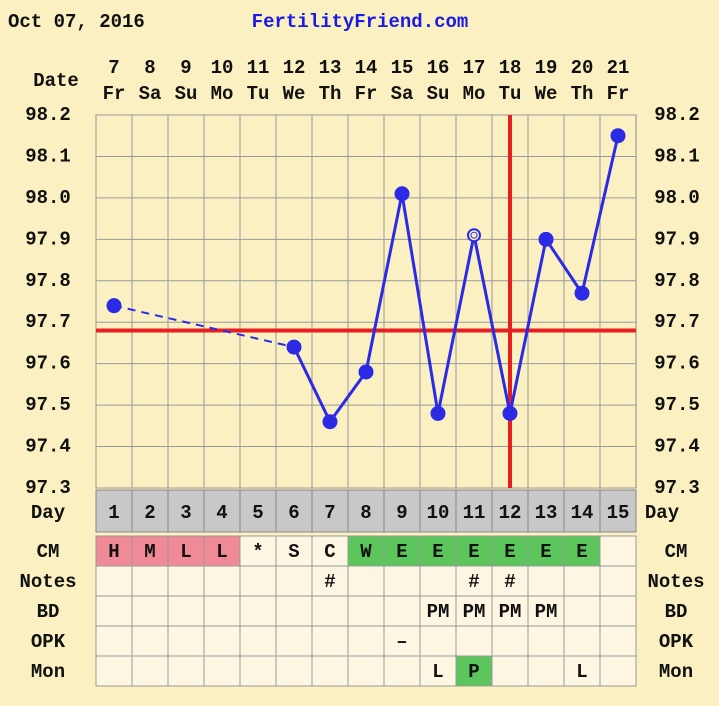  What do you see at coordinates (293, 552) in the screenshot?
I see `cell-text: S` at bounding box center [293, 552].